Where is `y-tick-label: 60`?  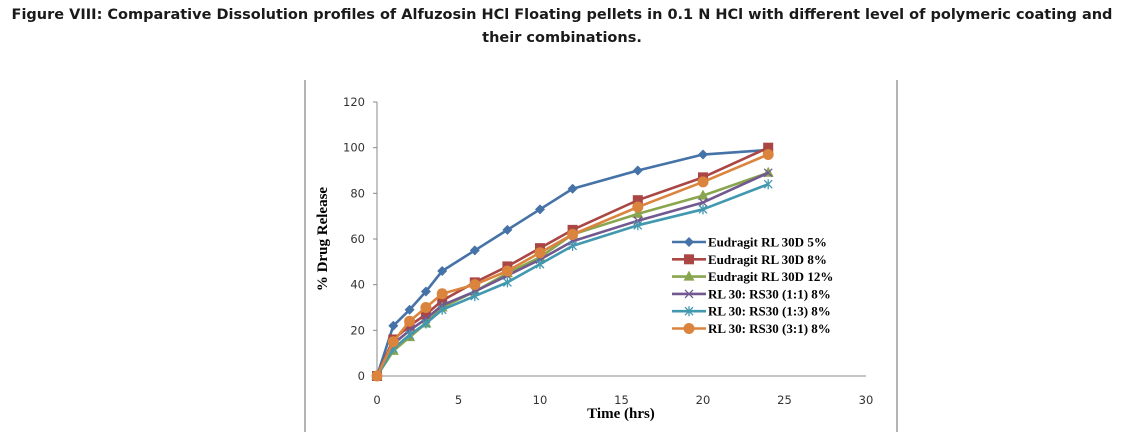
y-tick-label: 60 is located at coordinates (357, 239).